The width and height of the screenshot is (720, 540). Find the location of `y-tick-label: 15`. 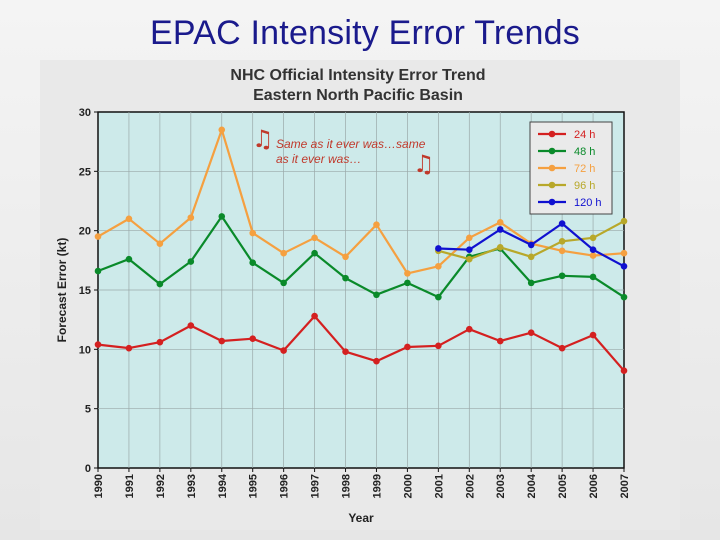

y-tick-label: 15 is located at coordinates (85, 291).